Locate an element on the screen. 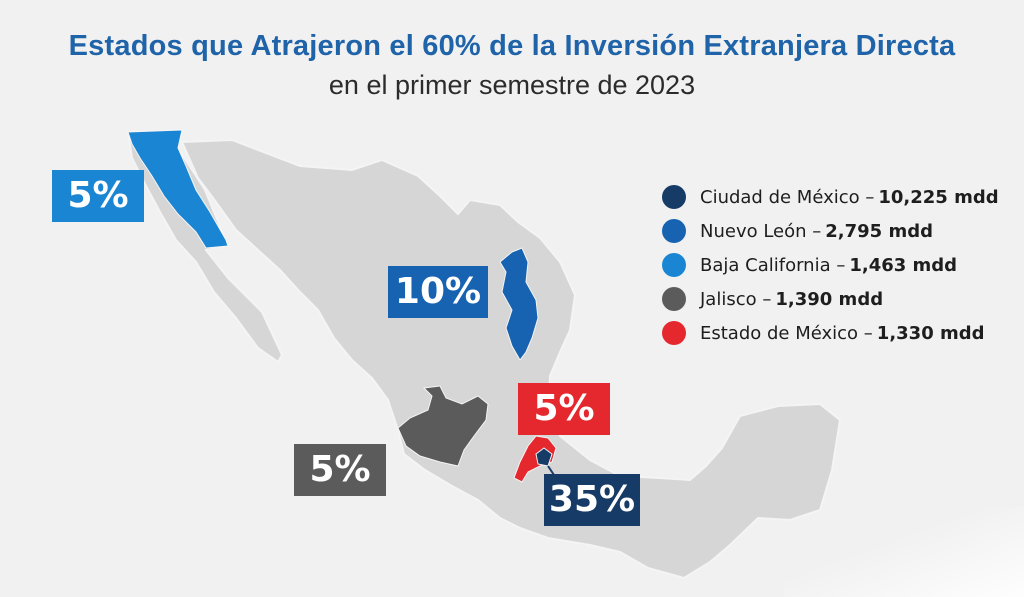 The image size is (1024, 597). state-baja-california is located at coordinates (178, 189).